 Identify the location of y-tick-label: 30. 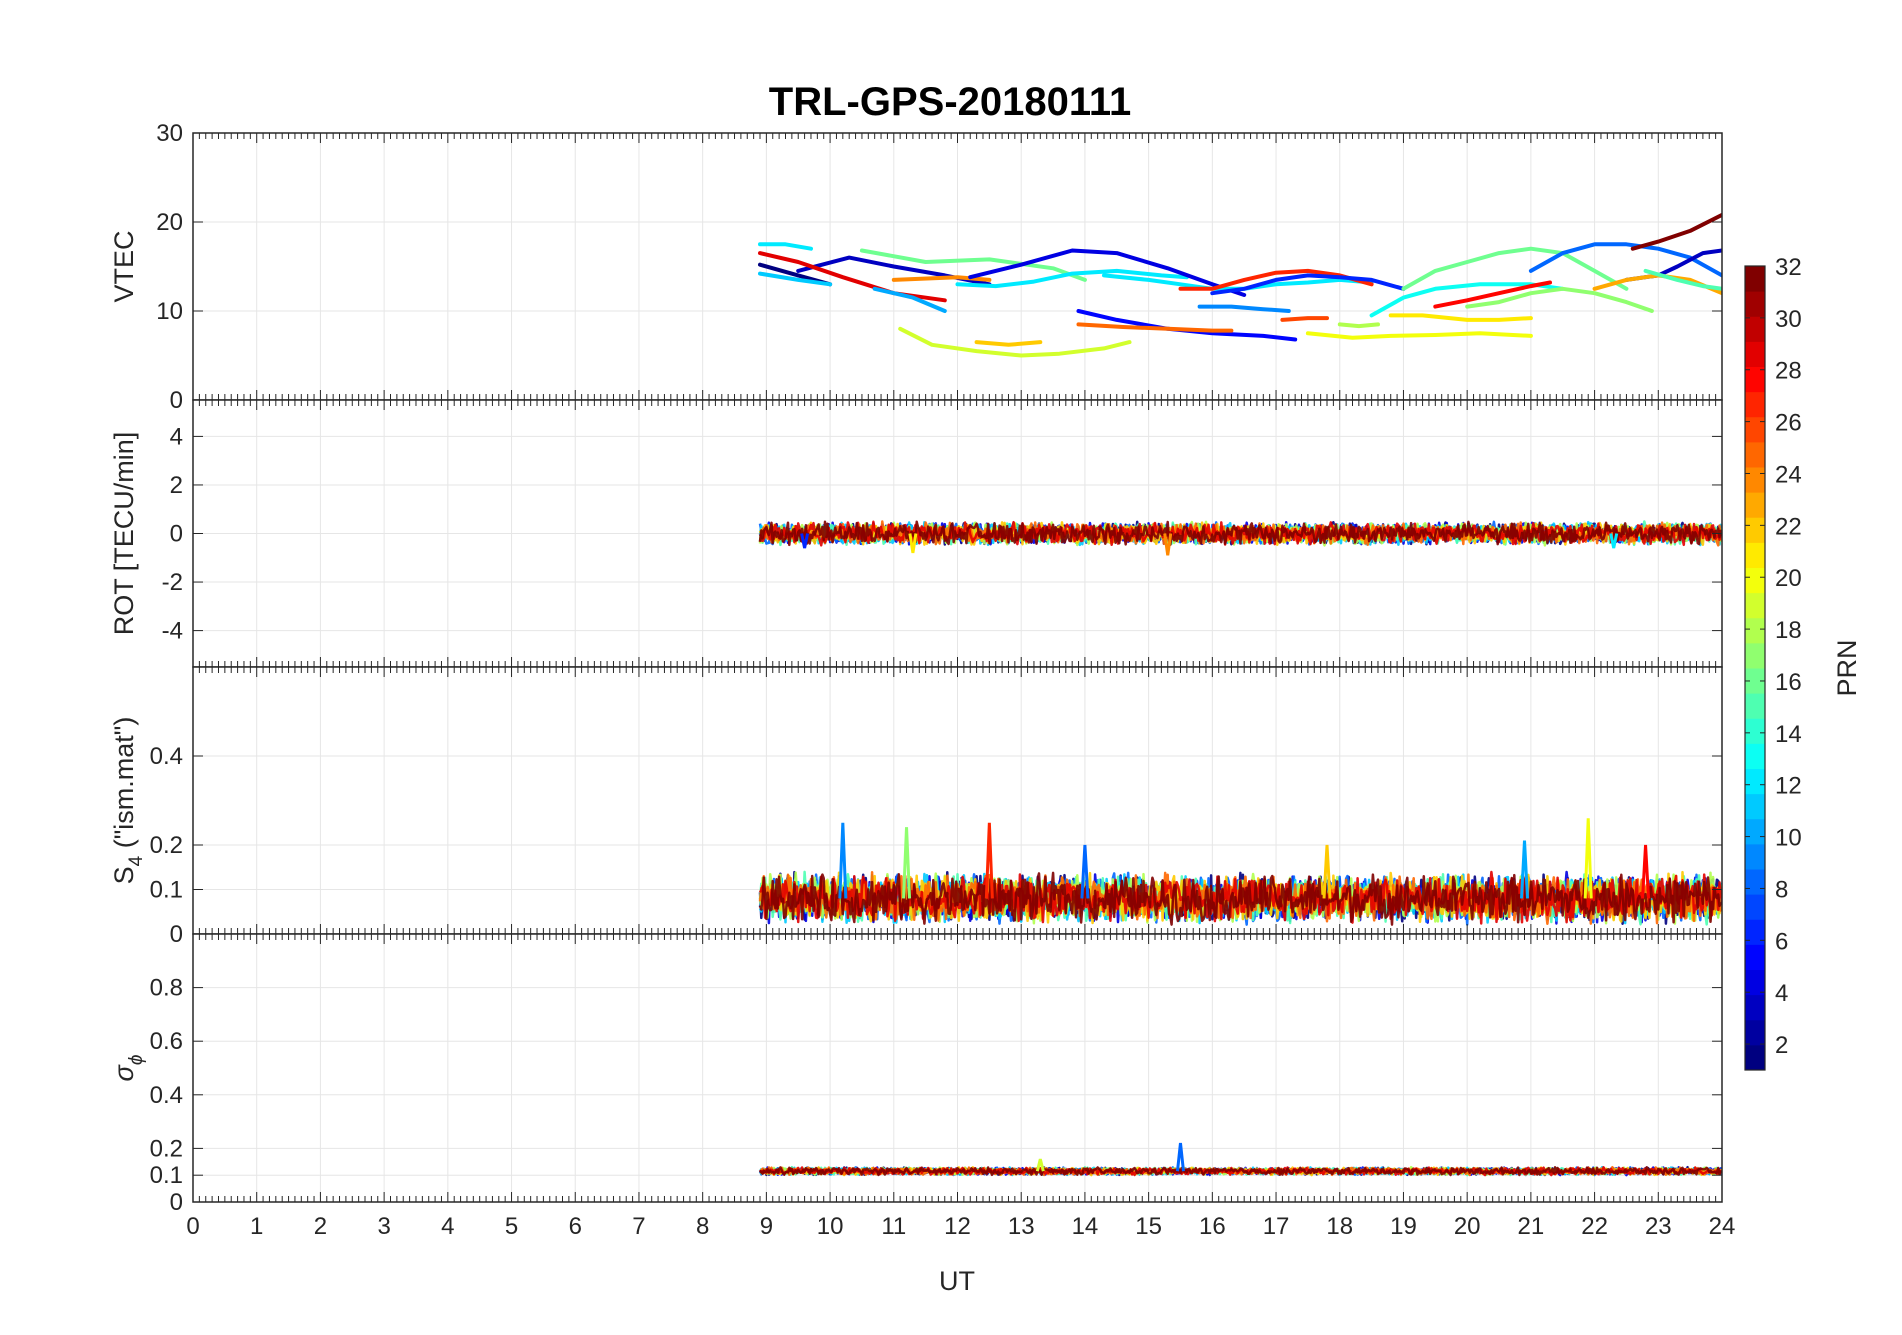
(169, 133).